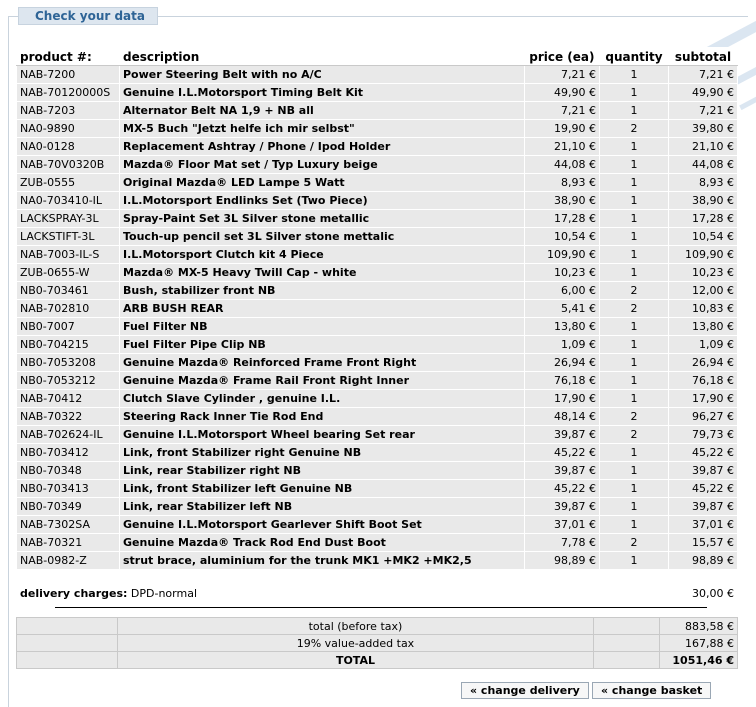 Image resolution: width=756 pixels, height=707 pixels. What do you see at coordinates (698, 643) in the screenshot?
I see `vat-value: 167,88 €` at bounding box center [698, 643].